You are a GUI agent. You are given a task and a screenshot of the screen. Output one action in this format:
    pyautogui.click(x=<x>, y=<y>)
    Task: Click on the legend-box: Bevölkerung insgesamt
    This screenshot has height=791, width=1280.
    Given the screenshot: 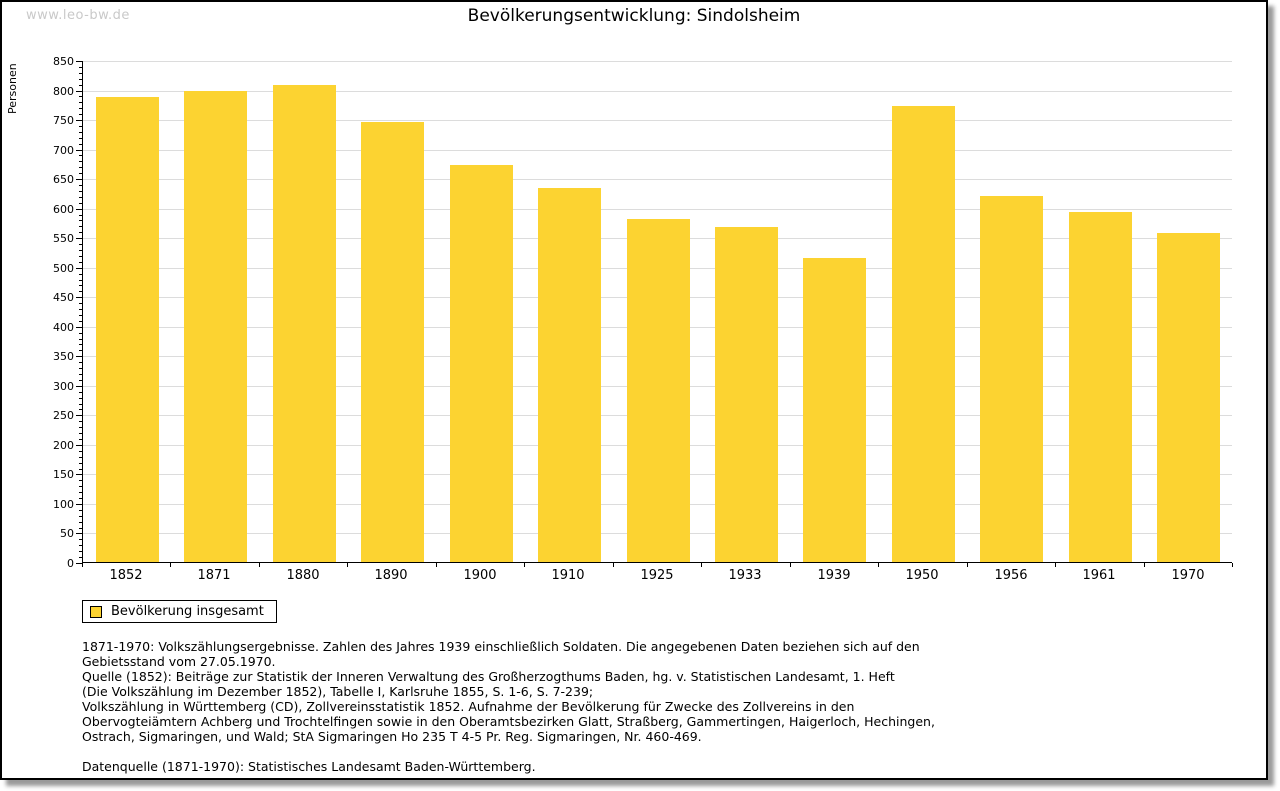 What is the action you would take?
    pyautogui.click(x=179, y=611)
    